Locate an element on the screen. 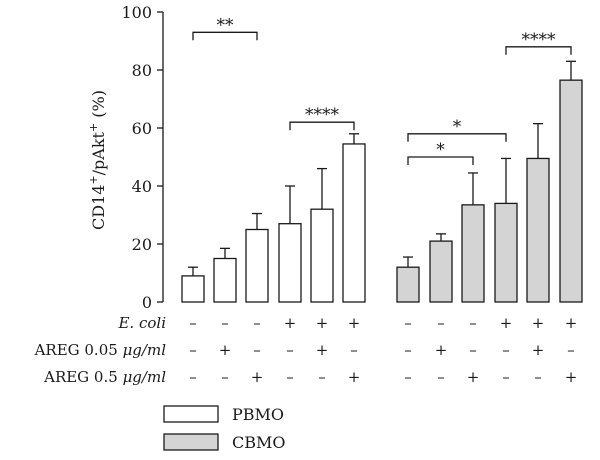  condition-sign-r2-c5: + is located at coordinates (322, 350).